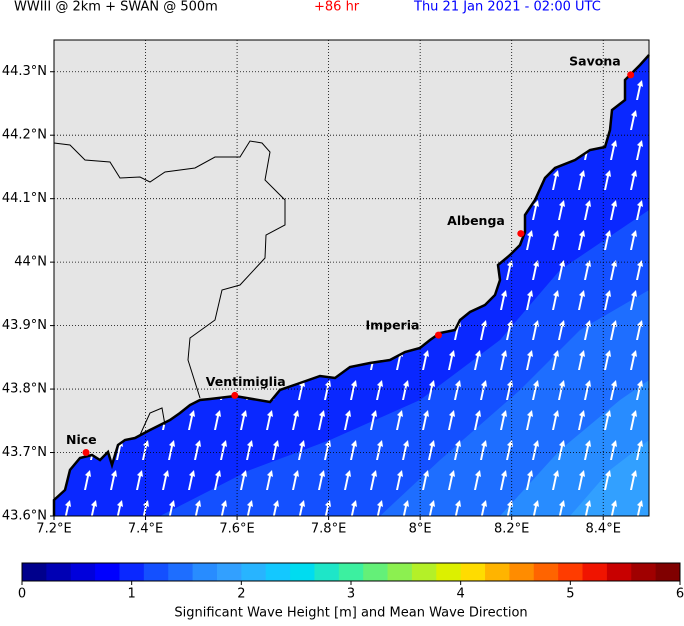 The image size is (684, 626). I want to click on y-tick-label: 44.3°N, so click(24, 71).